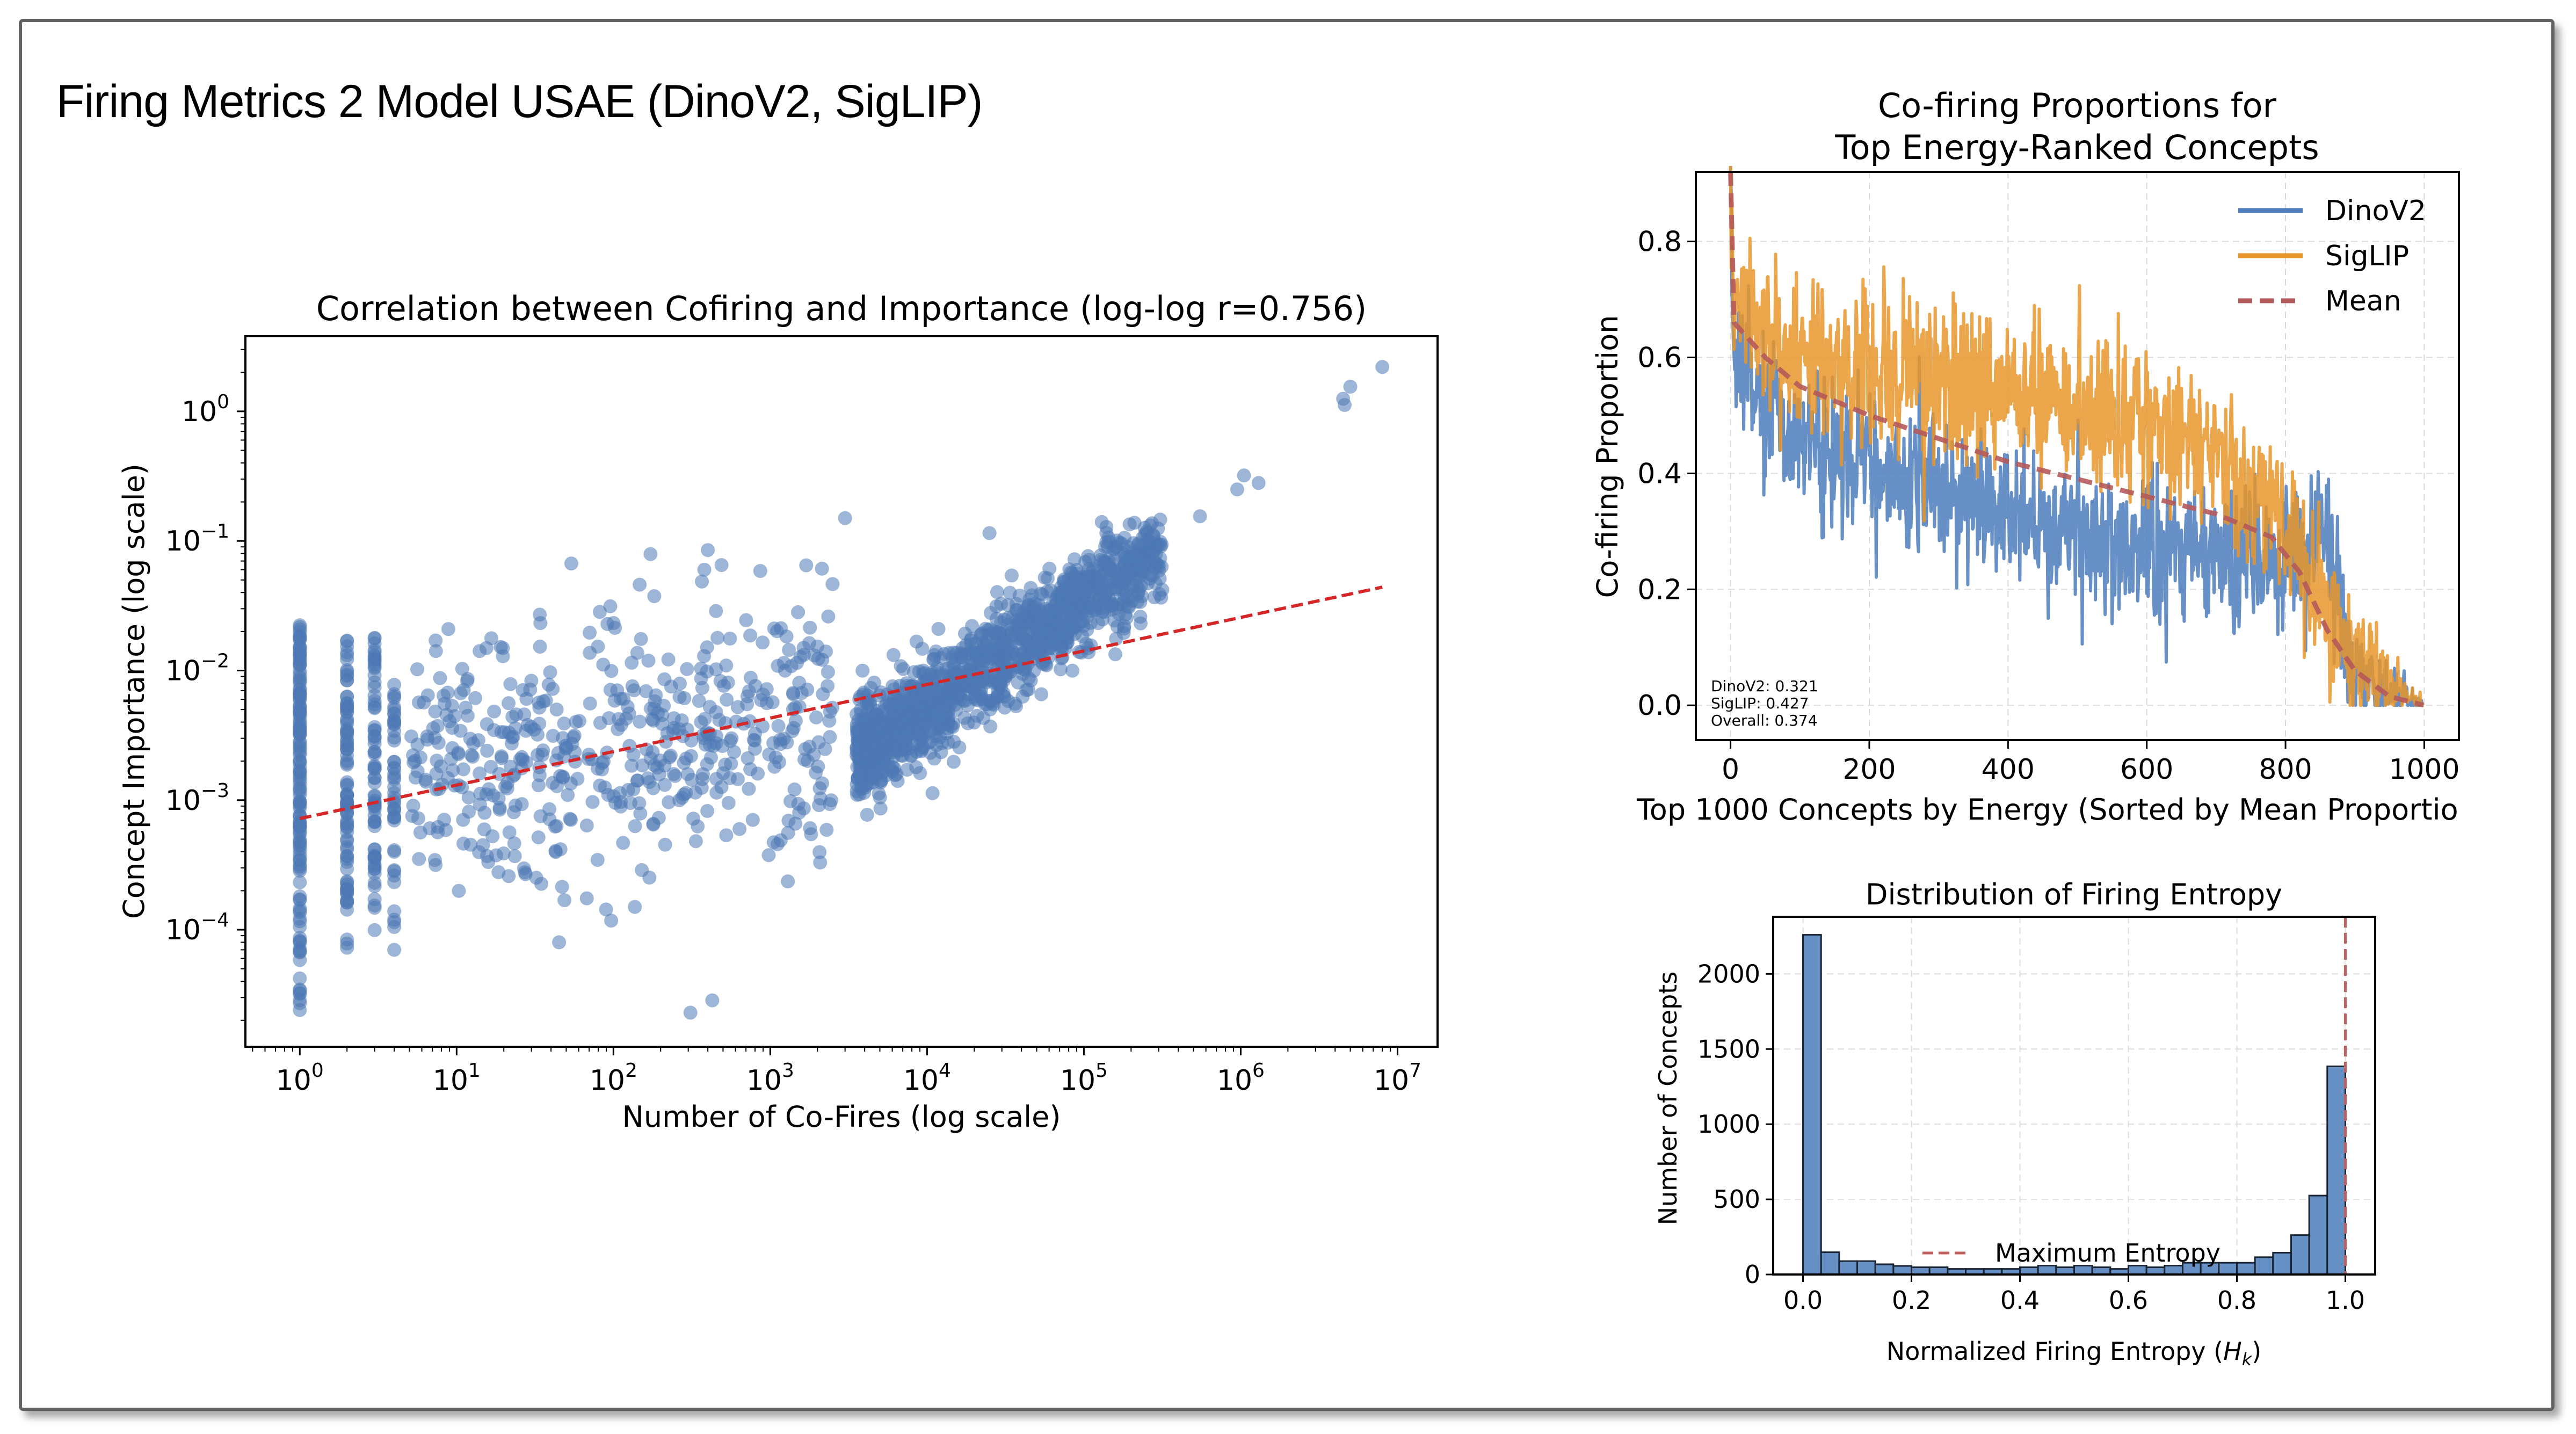  I want to click on x-tick-label: 0, so click(1730, 770).